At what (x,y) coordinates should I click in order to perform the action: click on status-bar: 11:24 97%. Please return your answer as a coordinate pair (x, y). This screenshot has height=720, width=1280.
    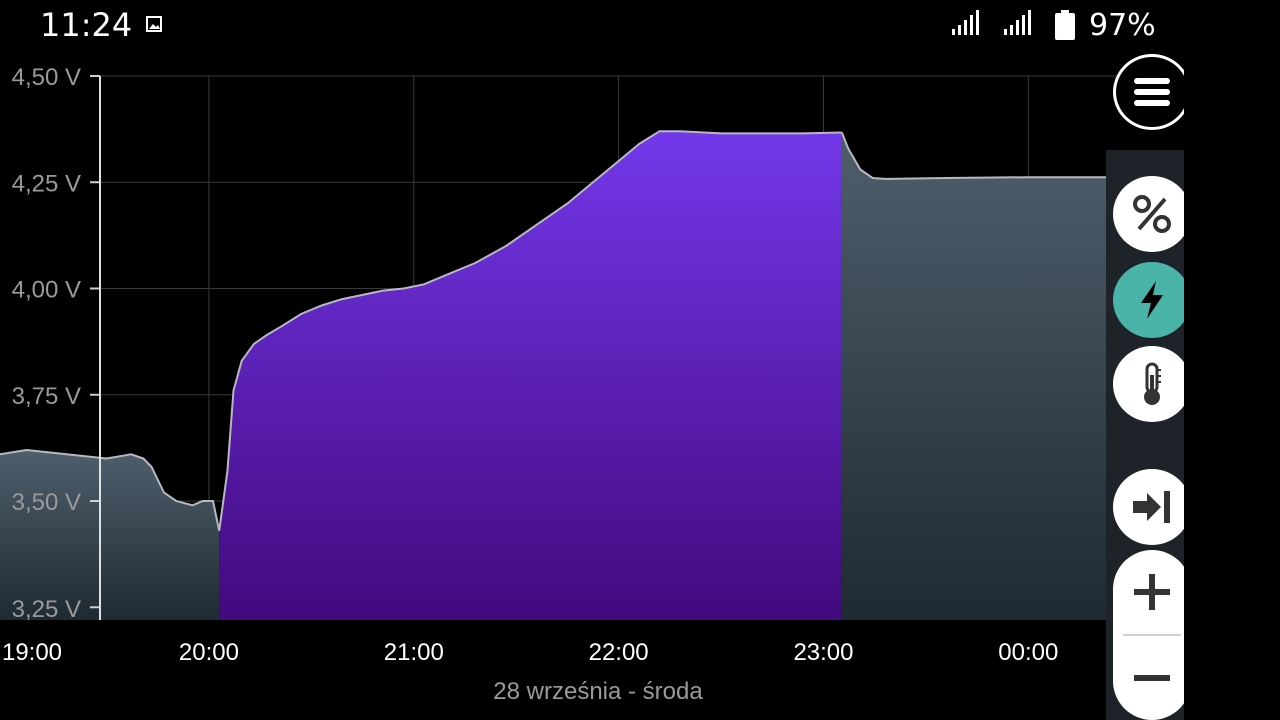
    Looking at the image, I should click on (640, 26).